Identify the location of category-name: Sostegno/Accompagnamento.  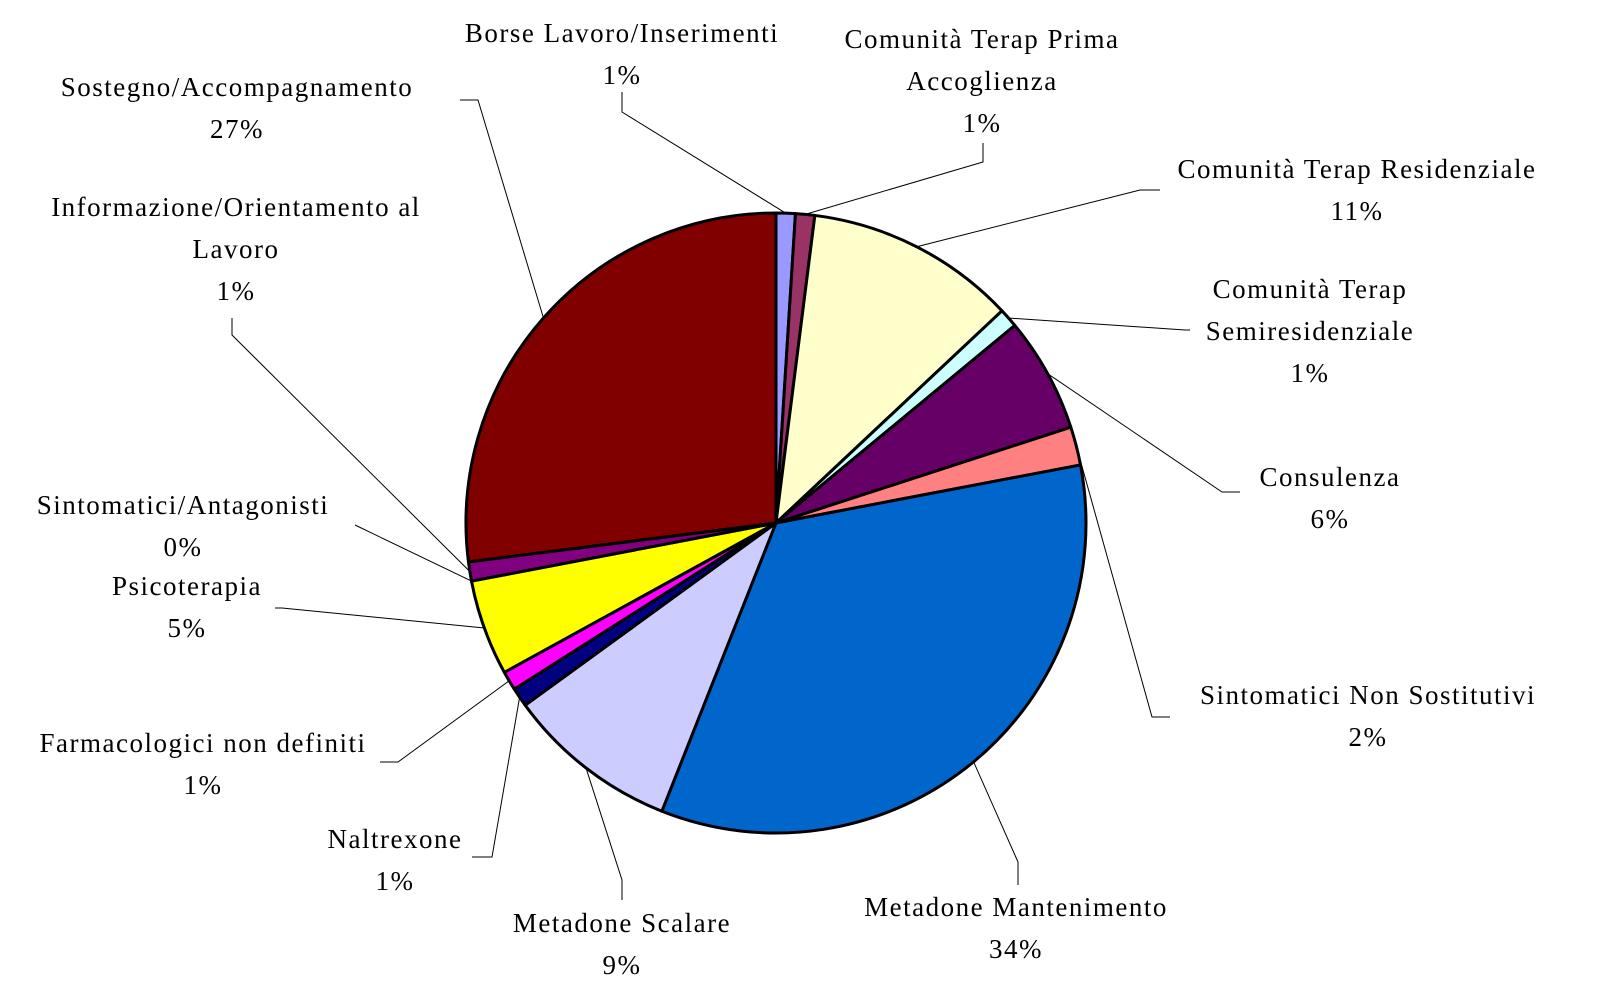
(237, 87).